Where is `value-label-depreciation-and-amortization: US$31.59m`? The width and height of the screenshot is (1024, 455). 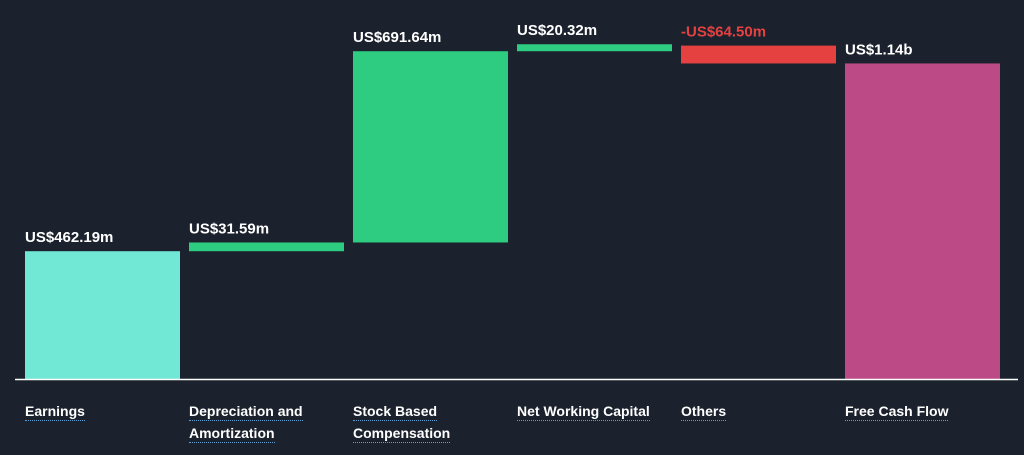
value-label-depreciation-and-amortization: US$31.59m is located at coordinates (229, 228).